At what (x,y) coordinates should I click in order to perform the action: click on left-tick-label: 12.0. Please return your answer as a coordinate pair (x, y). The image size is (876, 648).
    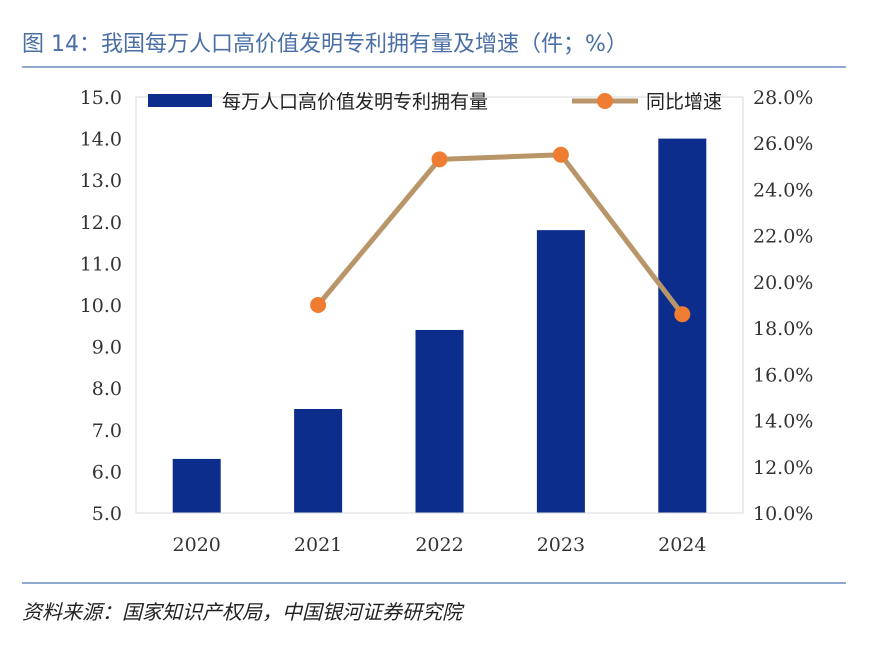
    Looking at the image, I should click on (101, 223).